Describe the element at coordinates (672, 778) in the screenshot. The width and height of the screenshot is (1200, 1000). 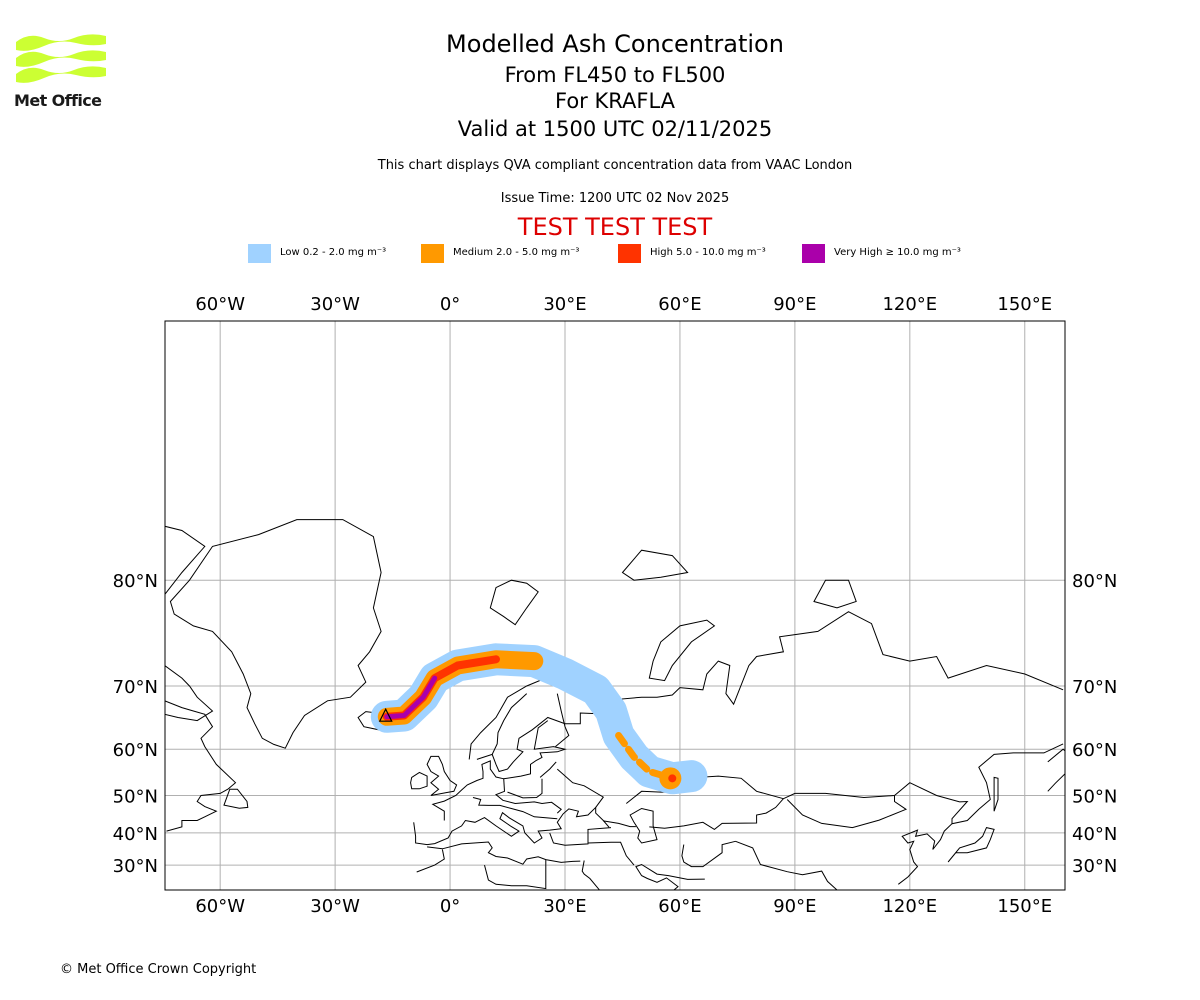
I see `ash-plume-high-blob` at that location.